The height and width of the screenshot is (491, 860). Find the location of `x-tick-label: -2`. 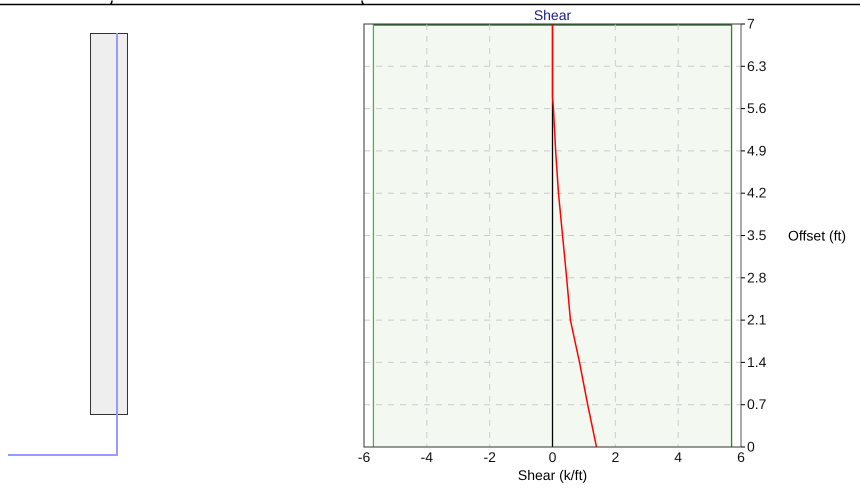

x-tick-label: -2 is located at coordinates (489, 456).